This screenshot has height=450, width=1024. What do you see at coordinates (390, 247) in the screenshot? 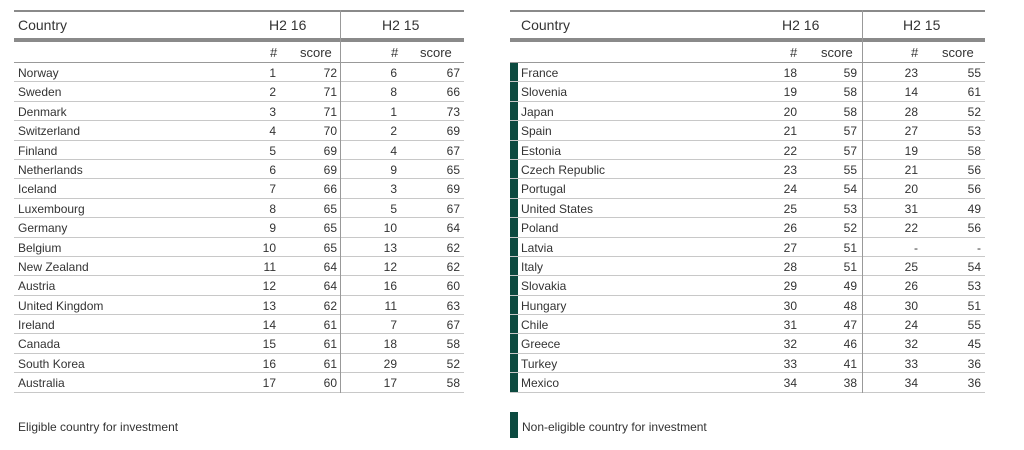
I see `rank-h2-15-cell: 13` at bounding box center [390, 247].